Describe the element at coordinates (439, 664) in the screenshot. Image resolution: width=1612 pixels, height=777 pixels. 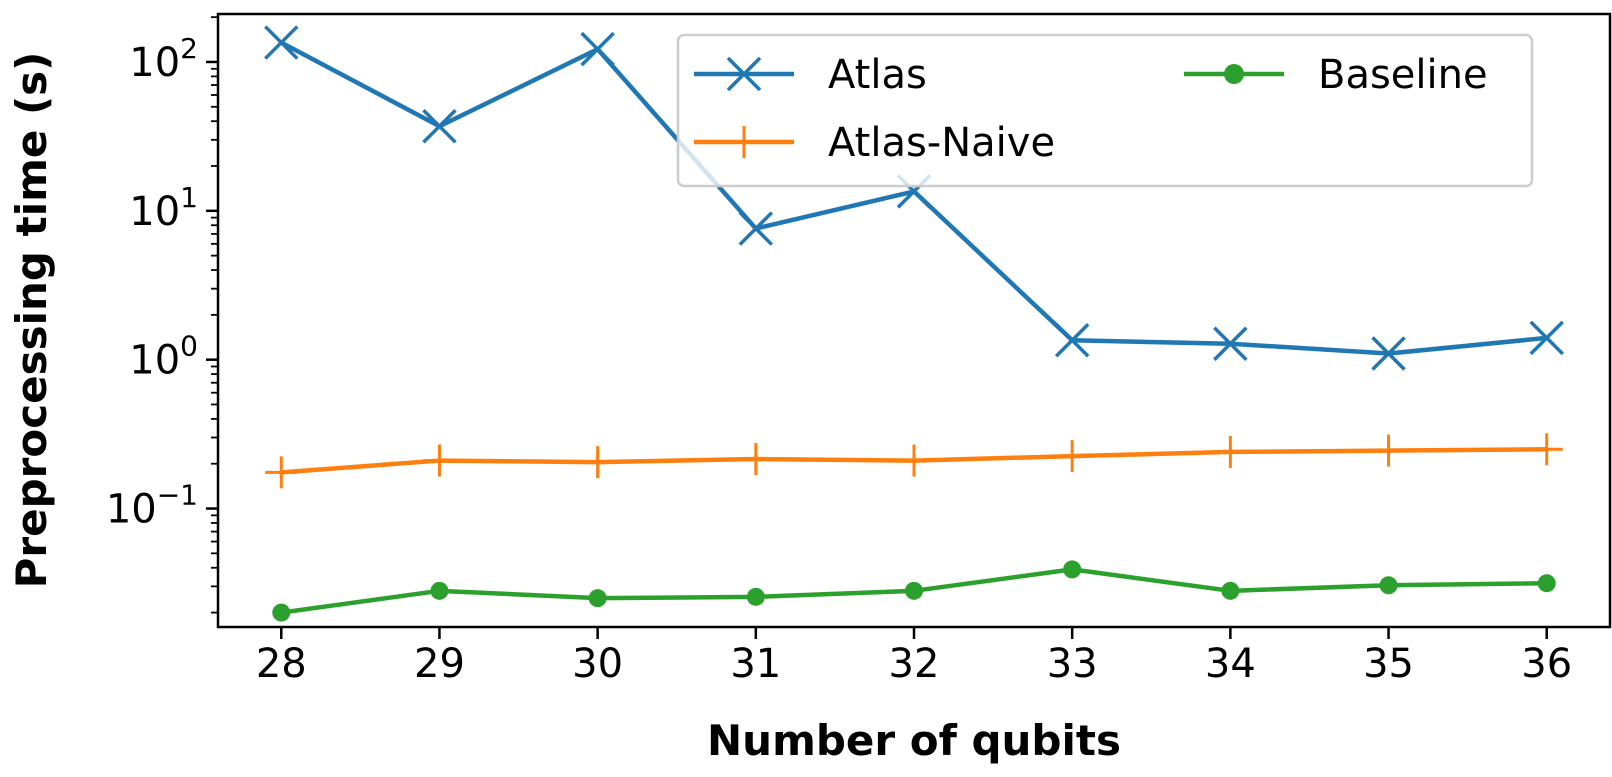
I see `x-tick-label: 29` at that location.